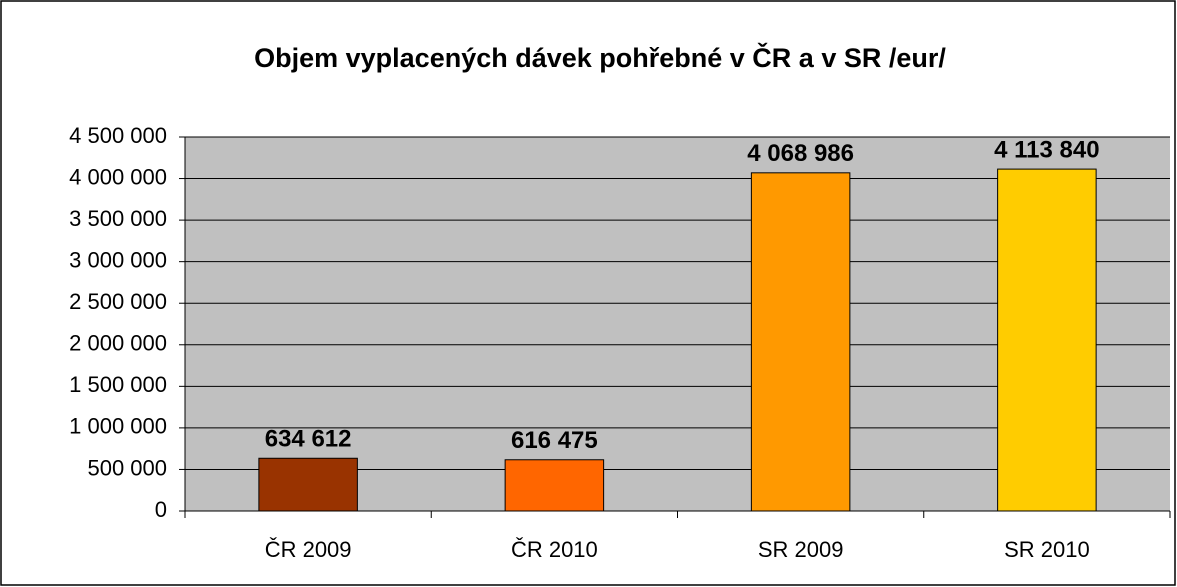 The width and height of the screenshot is (1177, 587). I want to click on y-tick-label: 3 000 000, so click(118, 259).